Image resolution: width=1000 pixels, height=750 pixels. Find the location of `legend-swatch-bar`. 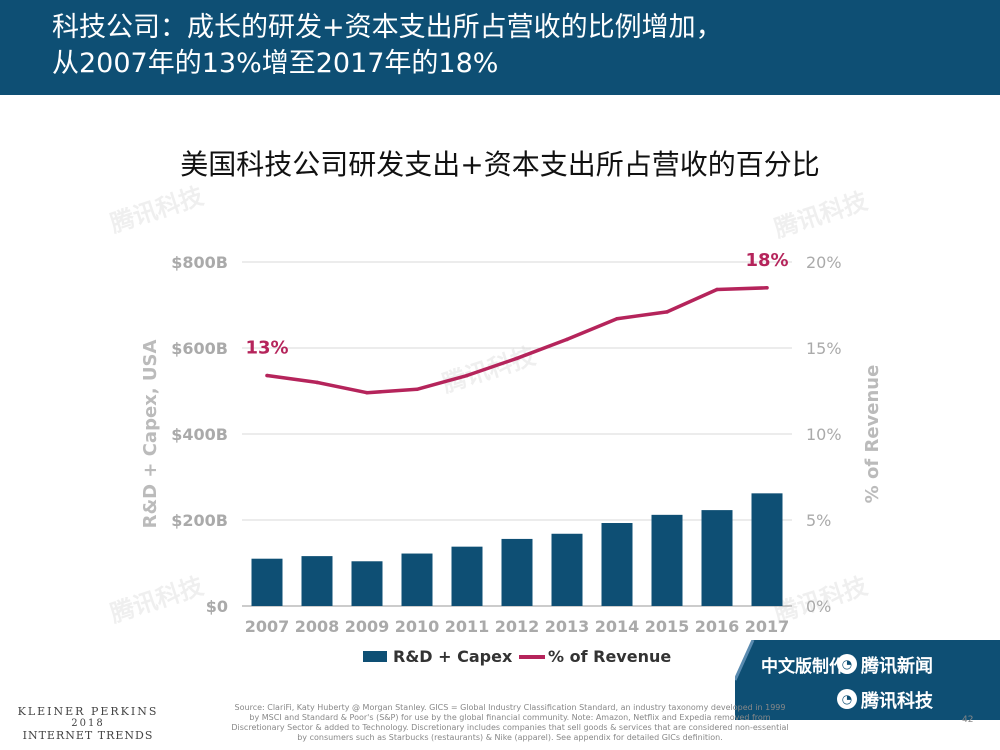

legend-swatch-bar is located at coordinates (375, 656).